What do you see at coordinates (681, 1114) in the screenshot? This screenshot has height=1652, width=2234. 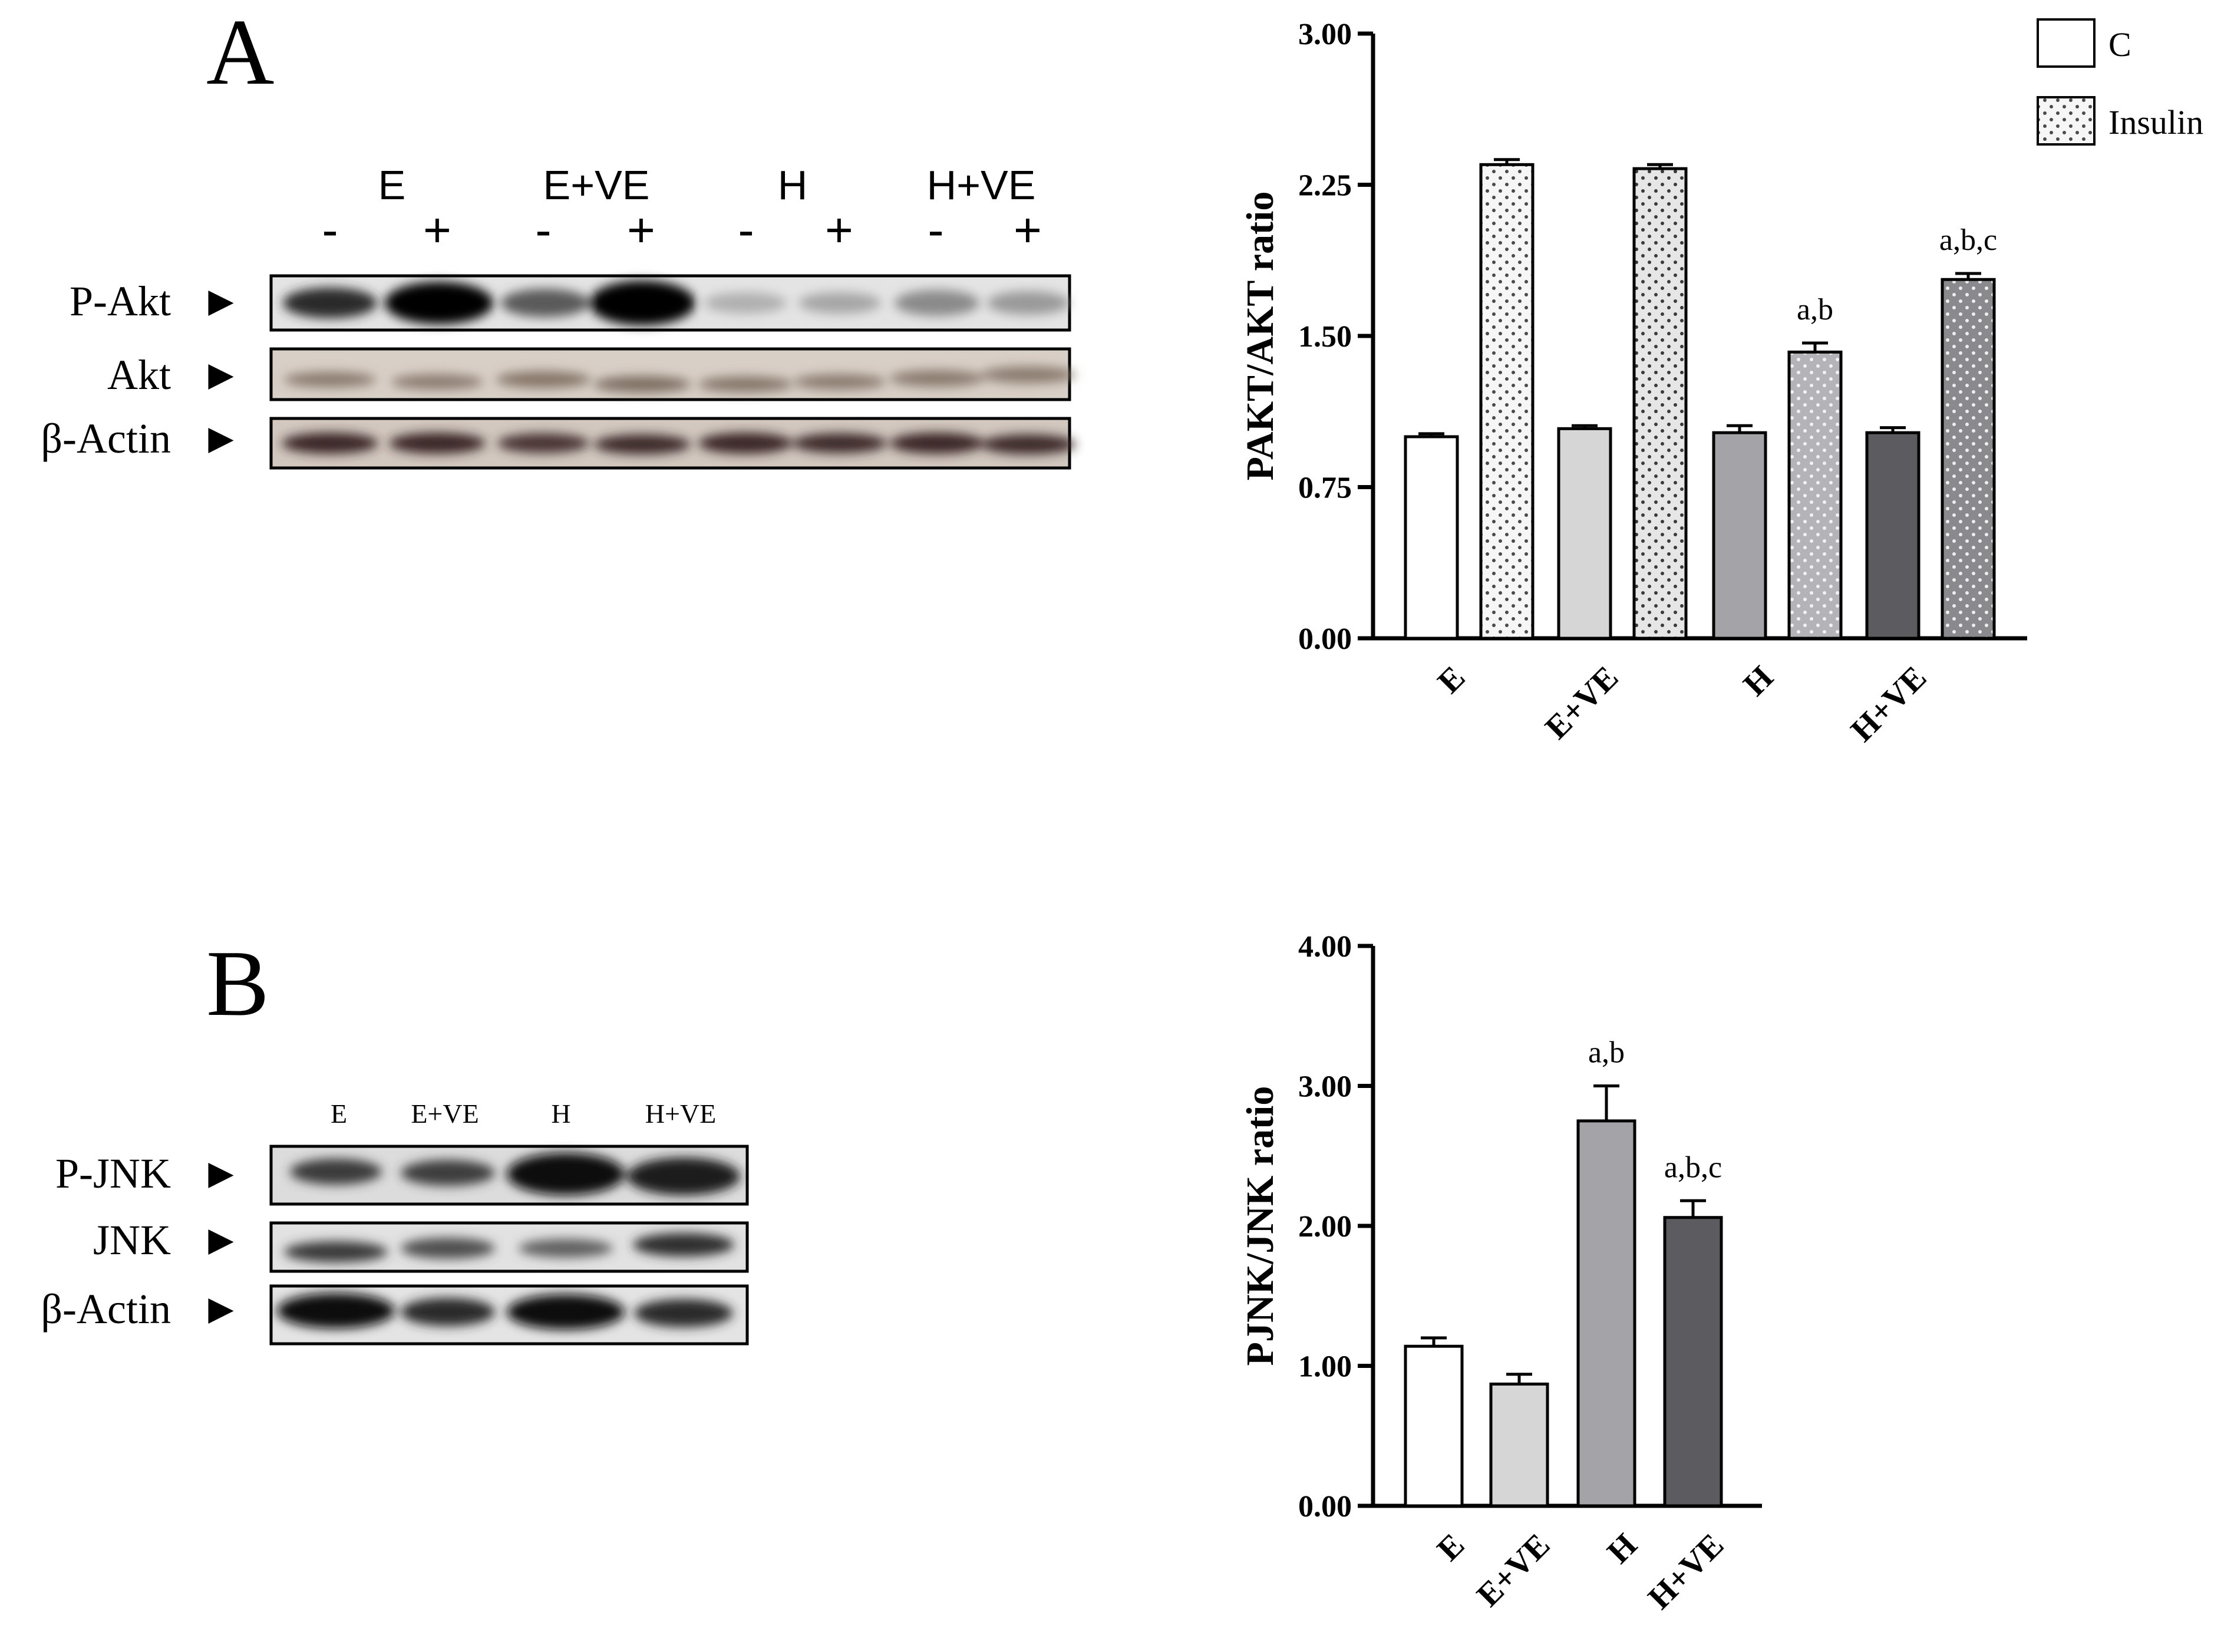 I see `blot-b-group-label: H+VE` at bounding box center [681, 1114].